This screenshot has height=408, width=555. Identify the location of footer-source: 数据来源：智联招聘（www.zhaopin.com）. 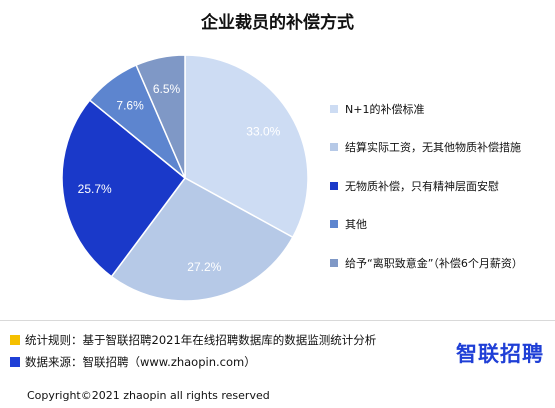
(133, 362).